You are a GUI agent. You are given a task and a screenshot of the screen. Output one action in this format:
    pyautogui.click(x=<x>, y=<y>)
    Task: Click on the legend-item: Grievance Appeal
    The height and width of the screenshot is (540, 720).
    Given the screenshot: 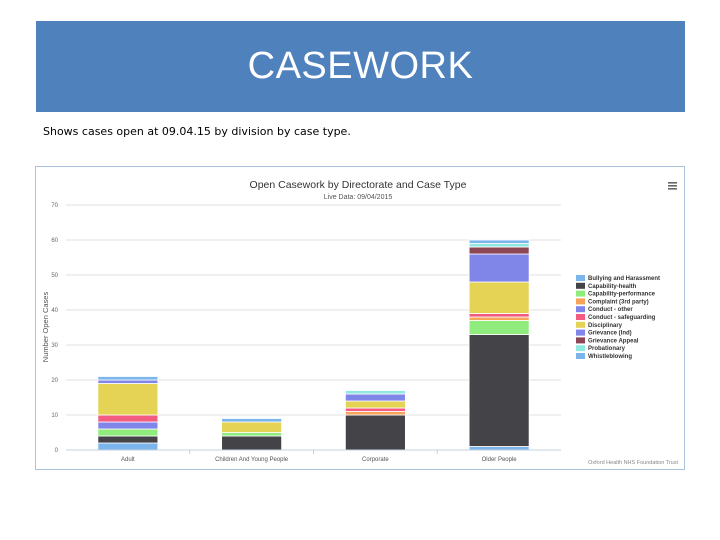 What is the action you would take?
    pyautogui.click(x=613, y=341)
    